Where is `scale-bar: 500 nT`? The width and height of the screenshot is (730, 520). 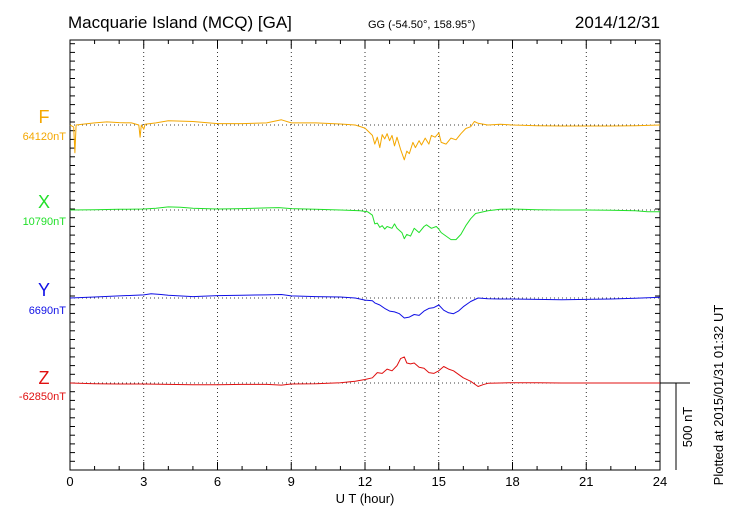
scale-bar: 500 nT is located at coordinates (677, 426).